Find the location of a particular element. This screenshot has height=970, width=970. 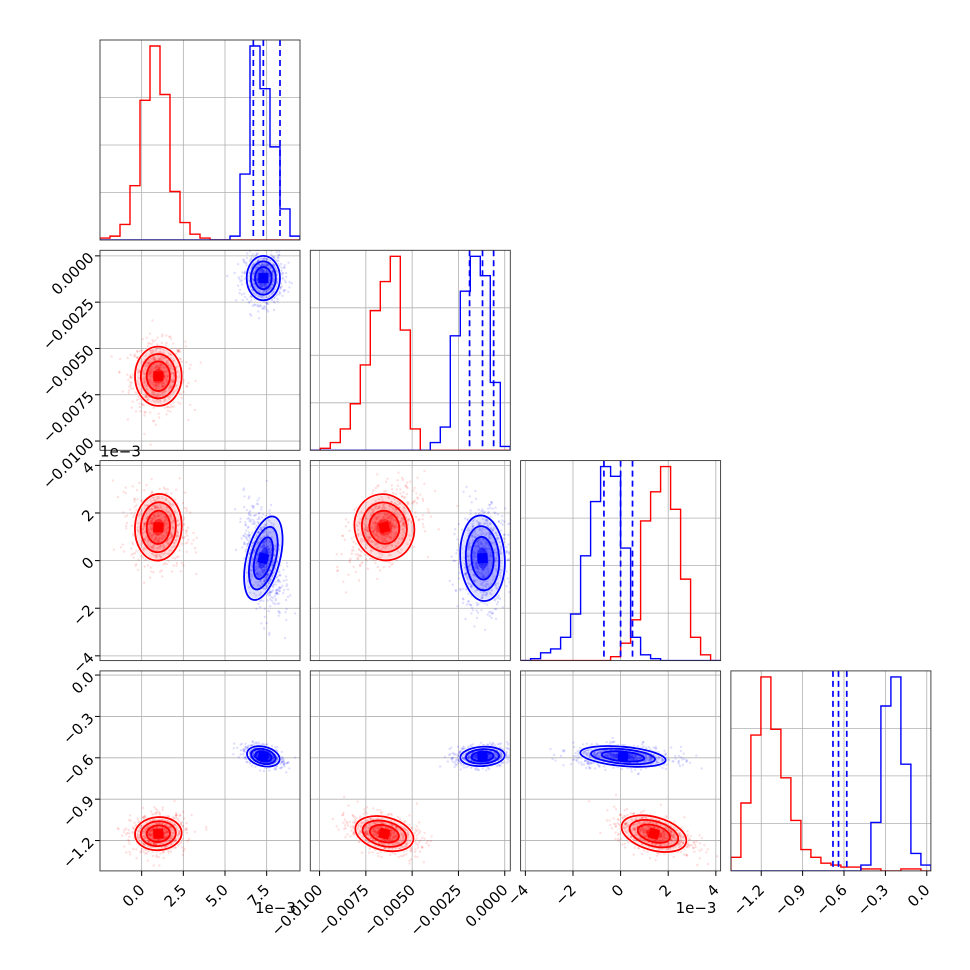

axis-frame is located at coordinates (621, 561).